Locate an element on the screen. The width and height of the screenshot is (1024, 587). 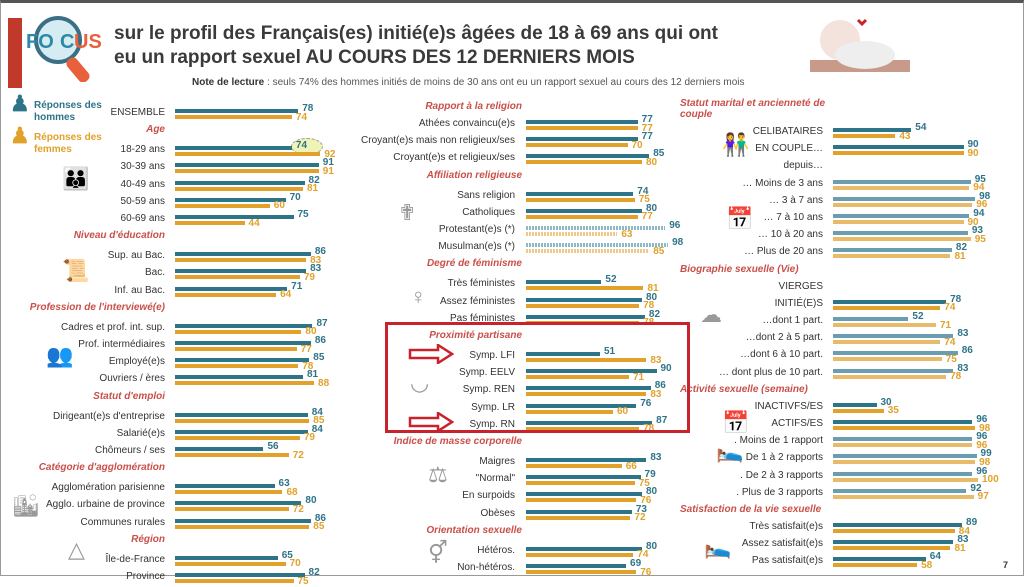
value-men: 69 is located at coordinates (636, 563).